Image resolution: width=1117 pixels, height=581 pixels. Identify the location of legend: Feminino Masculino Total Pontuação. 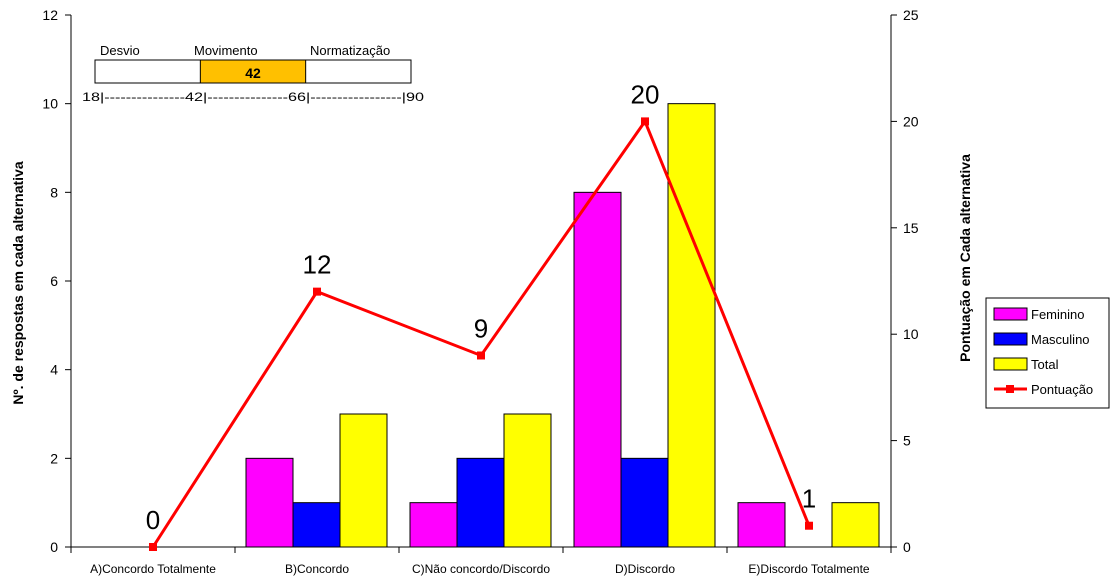
(1047, 353).